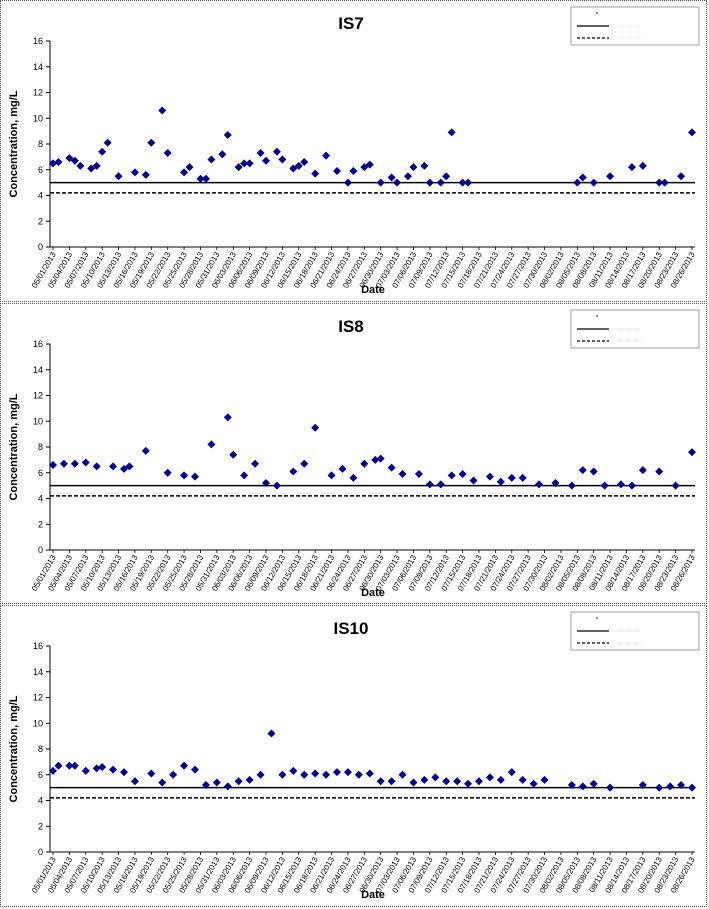  What do you see at coordinates (14, 748) in the screenshot?
I see `y-axis-label: Concentration, mg/L` at bounding box center [14, 748].